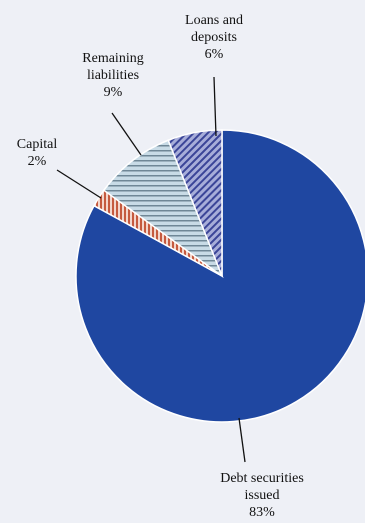  I want to click on slice-name-label: Loans and, so click(214, 20).